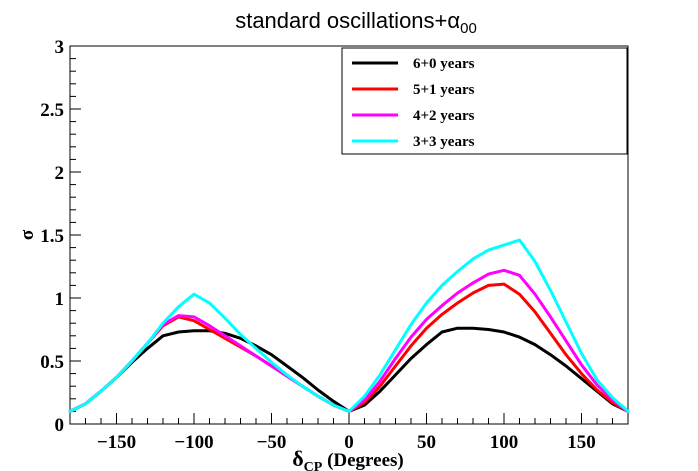 The width and height of the screenshot is (698, 471). I want to click on x-tick-label: 50, so click(426, 442).